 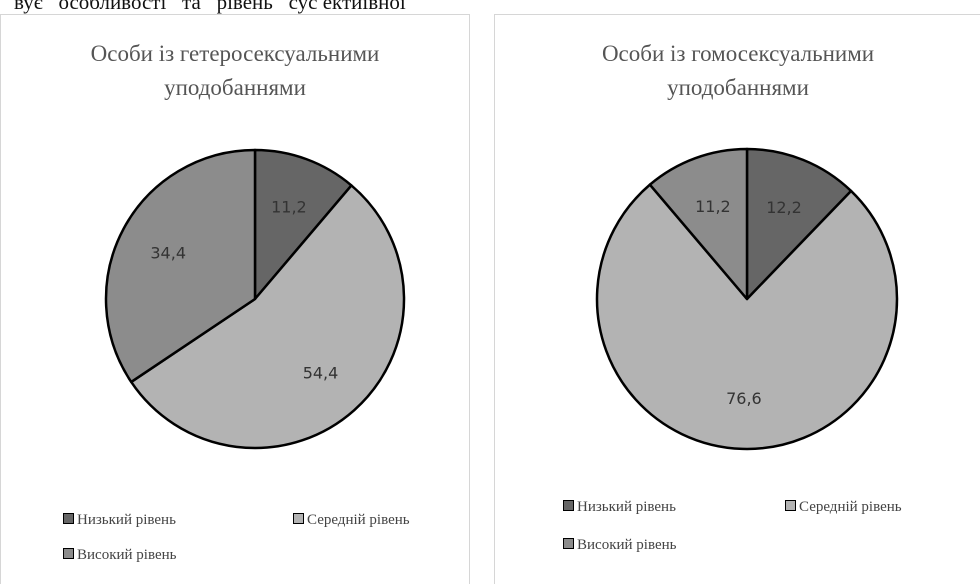 I want to click on data-label-high: 34,4, so click(x=168, y=253).